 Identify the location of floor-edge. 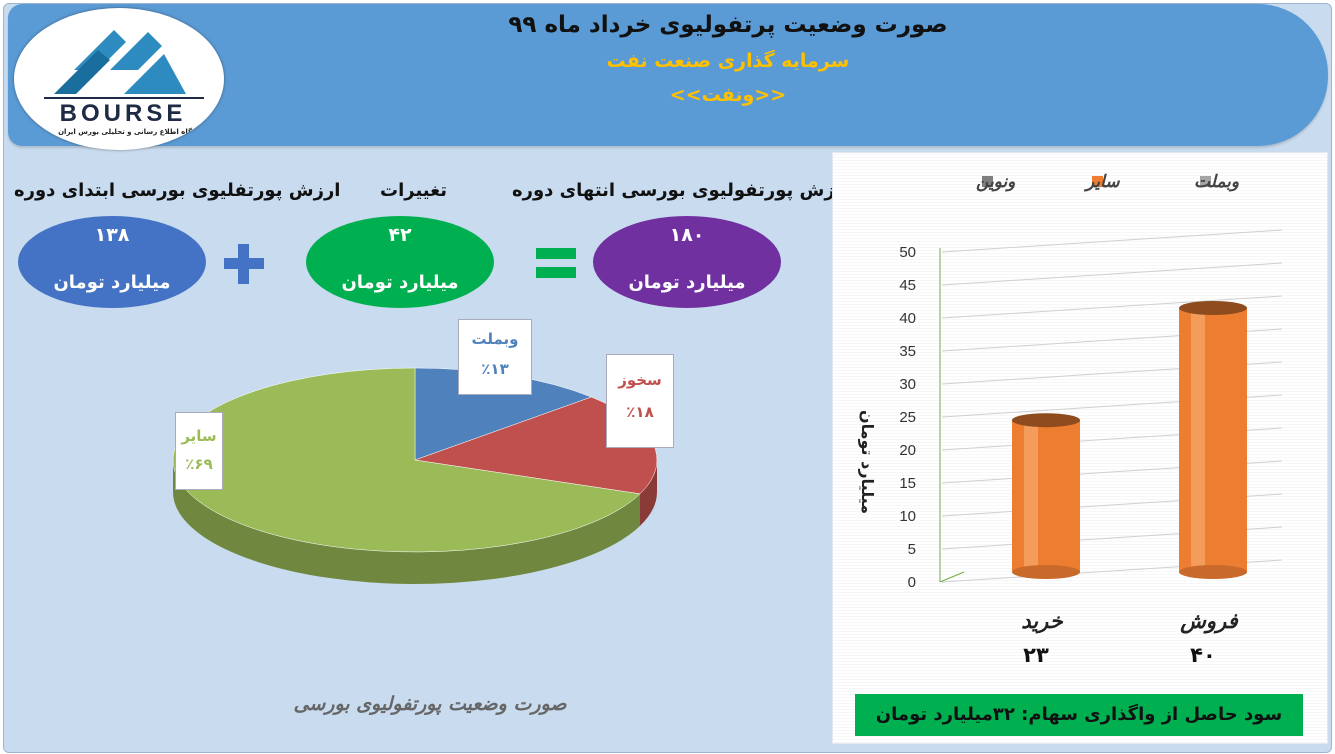
(952, 577).